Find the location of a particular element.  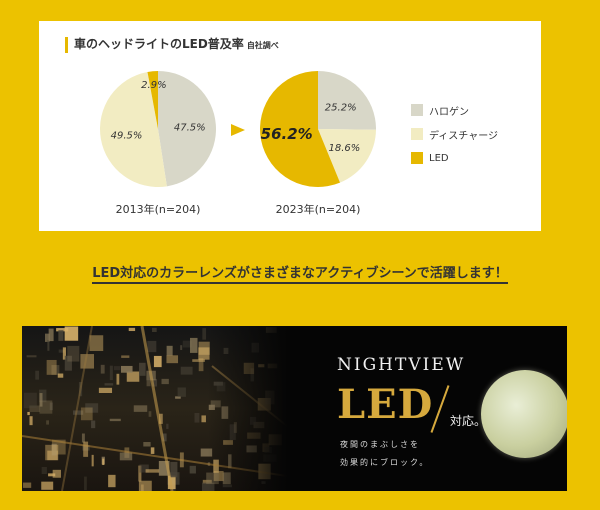

lens-image is located at coordinates (524, 414).